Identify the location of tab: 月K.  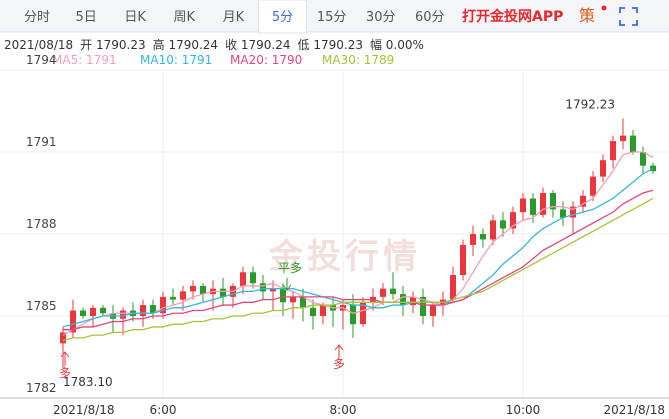
(234, 17).